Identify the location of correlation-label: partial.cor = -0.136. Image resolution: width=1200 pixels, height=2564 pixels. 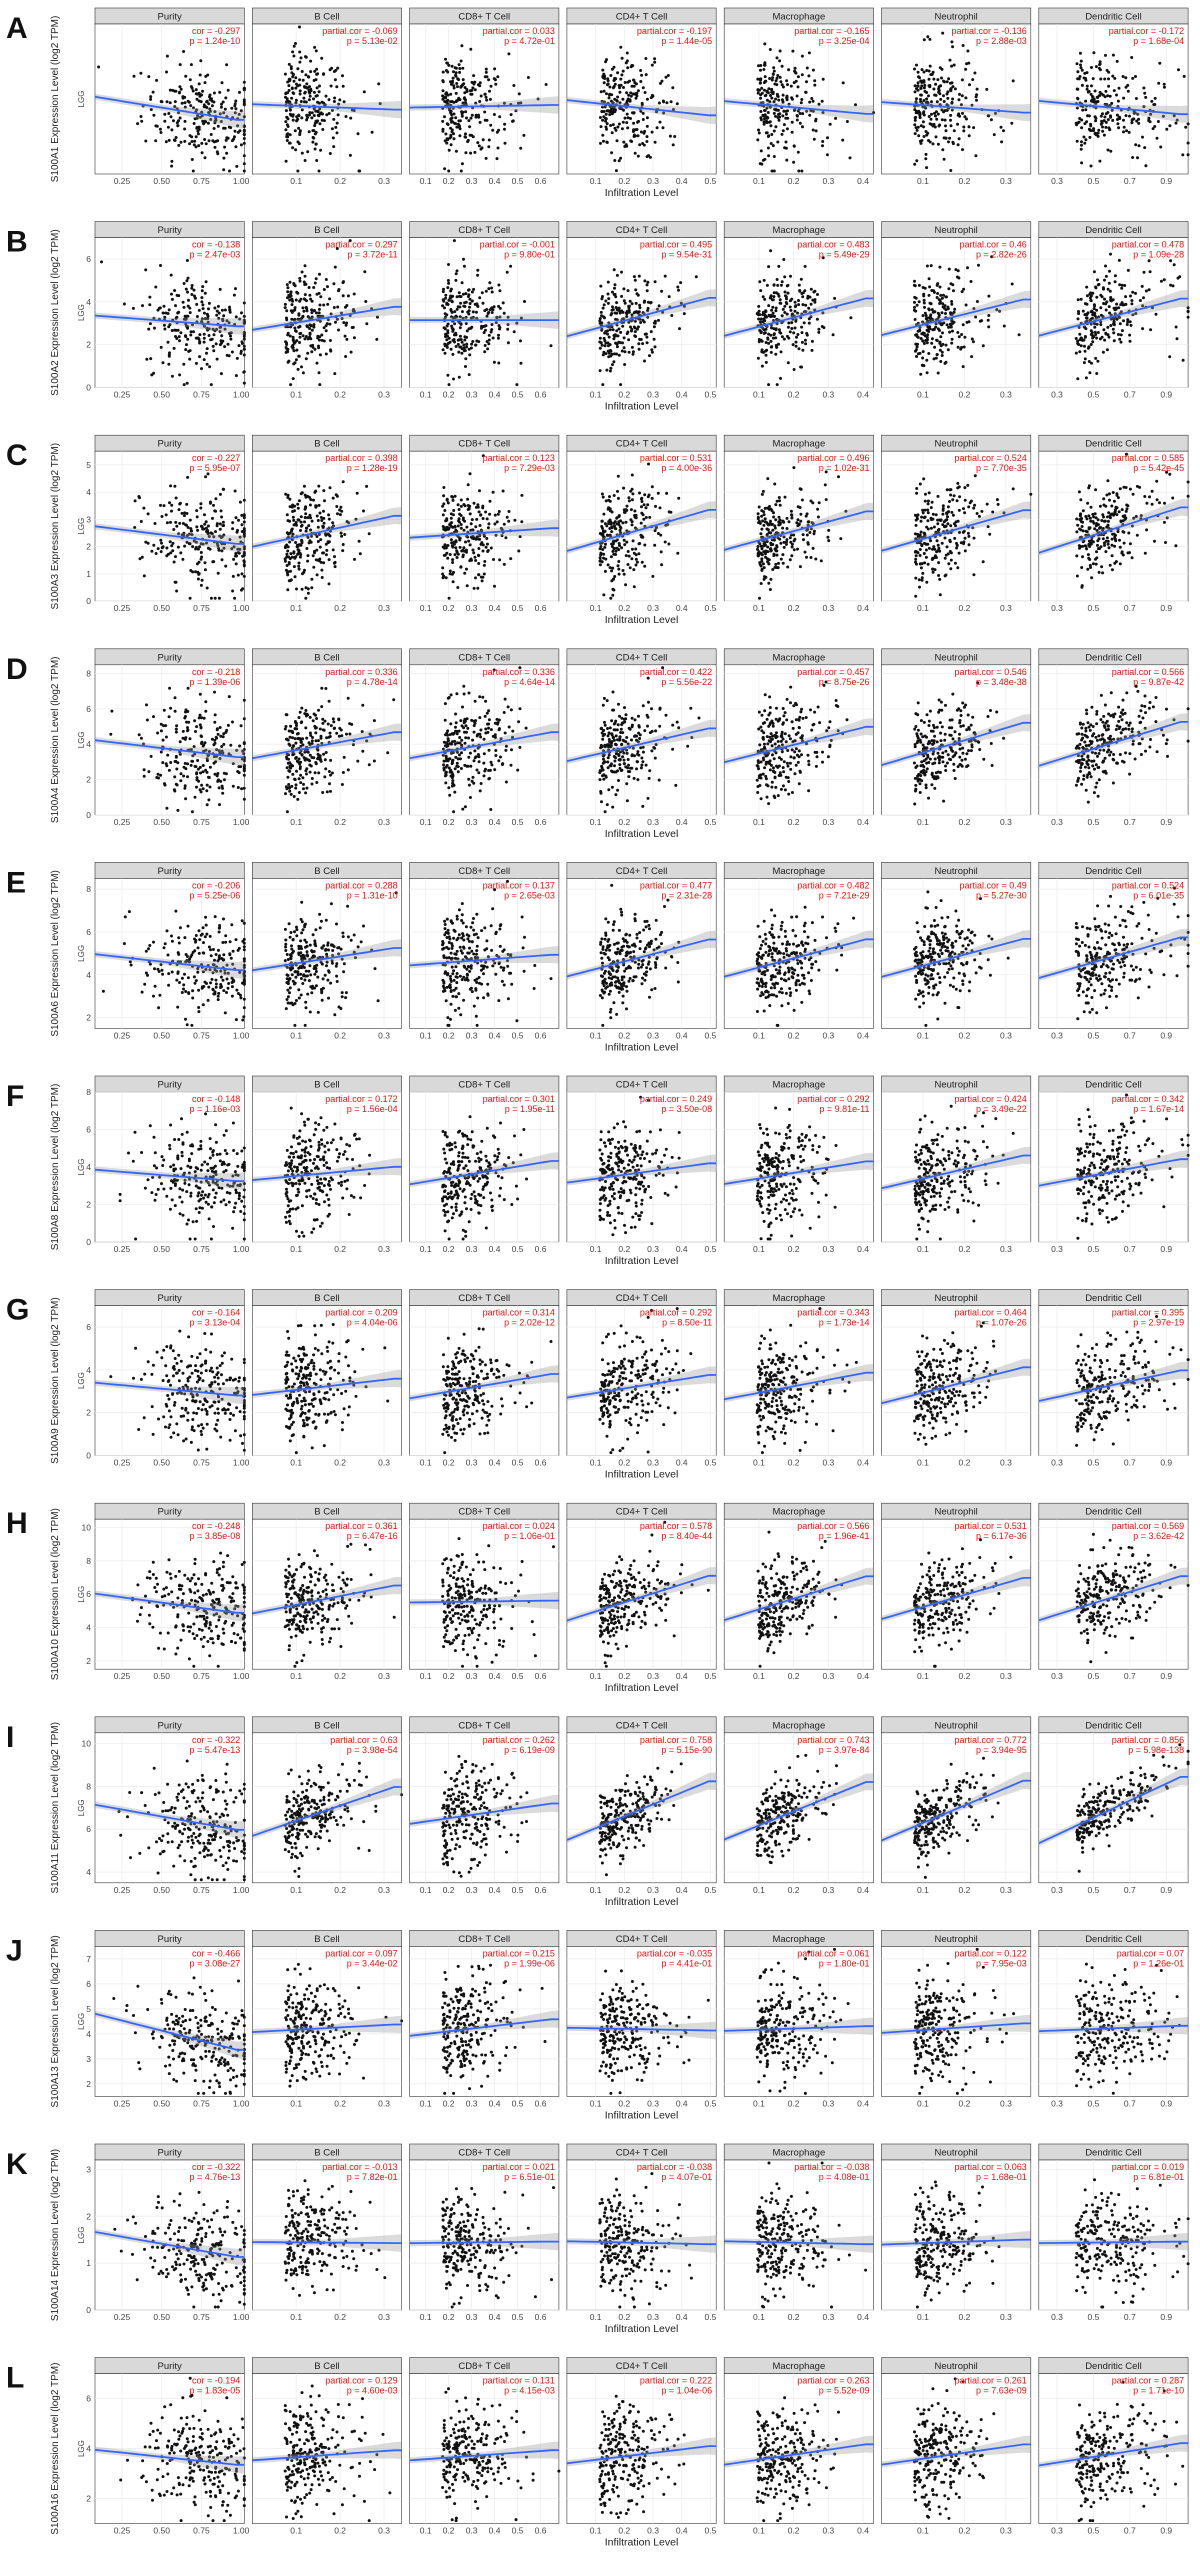
(989, 31).